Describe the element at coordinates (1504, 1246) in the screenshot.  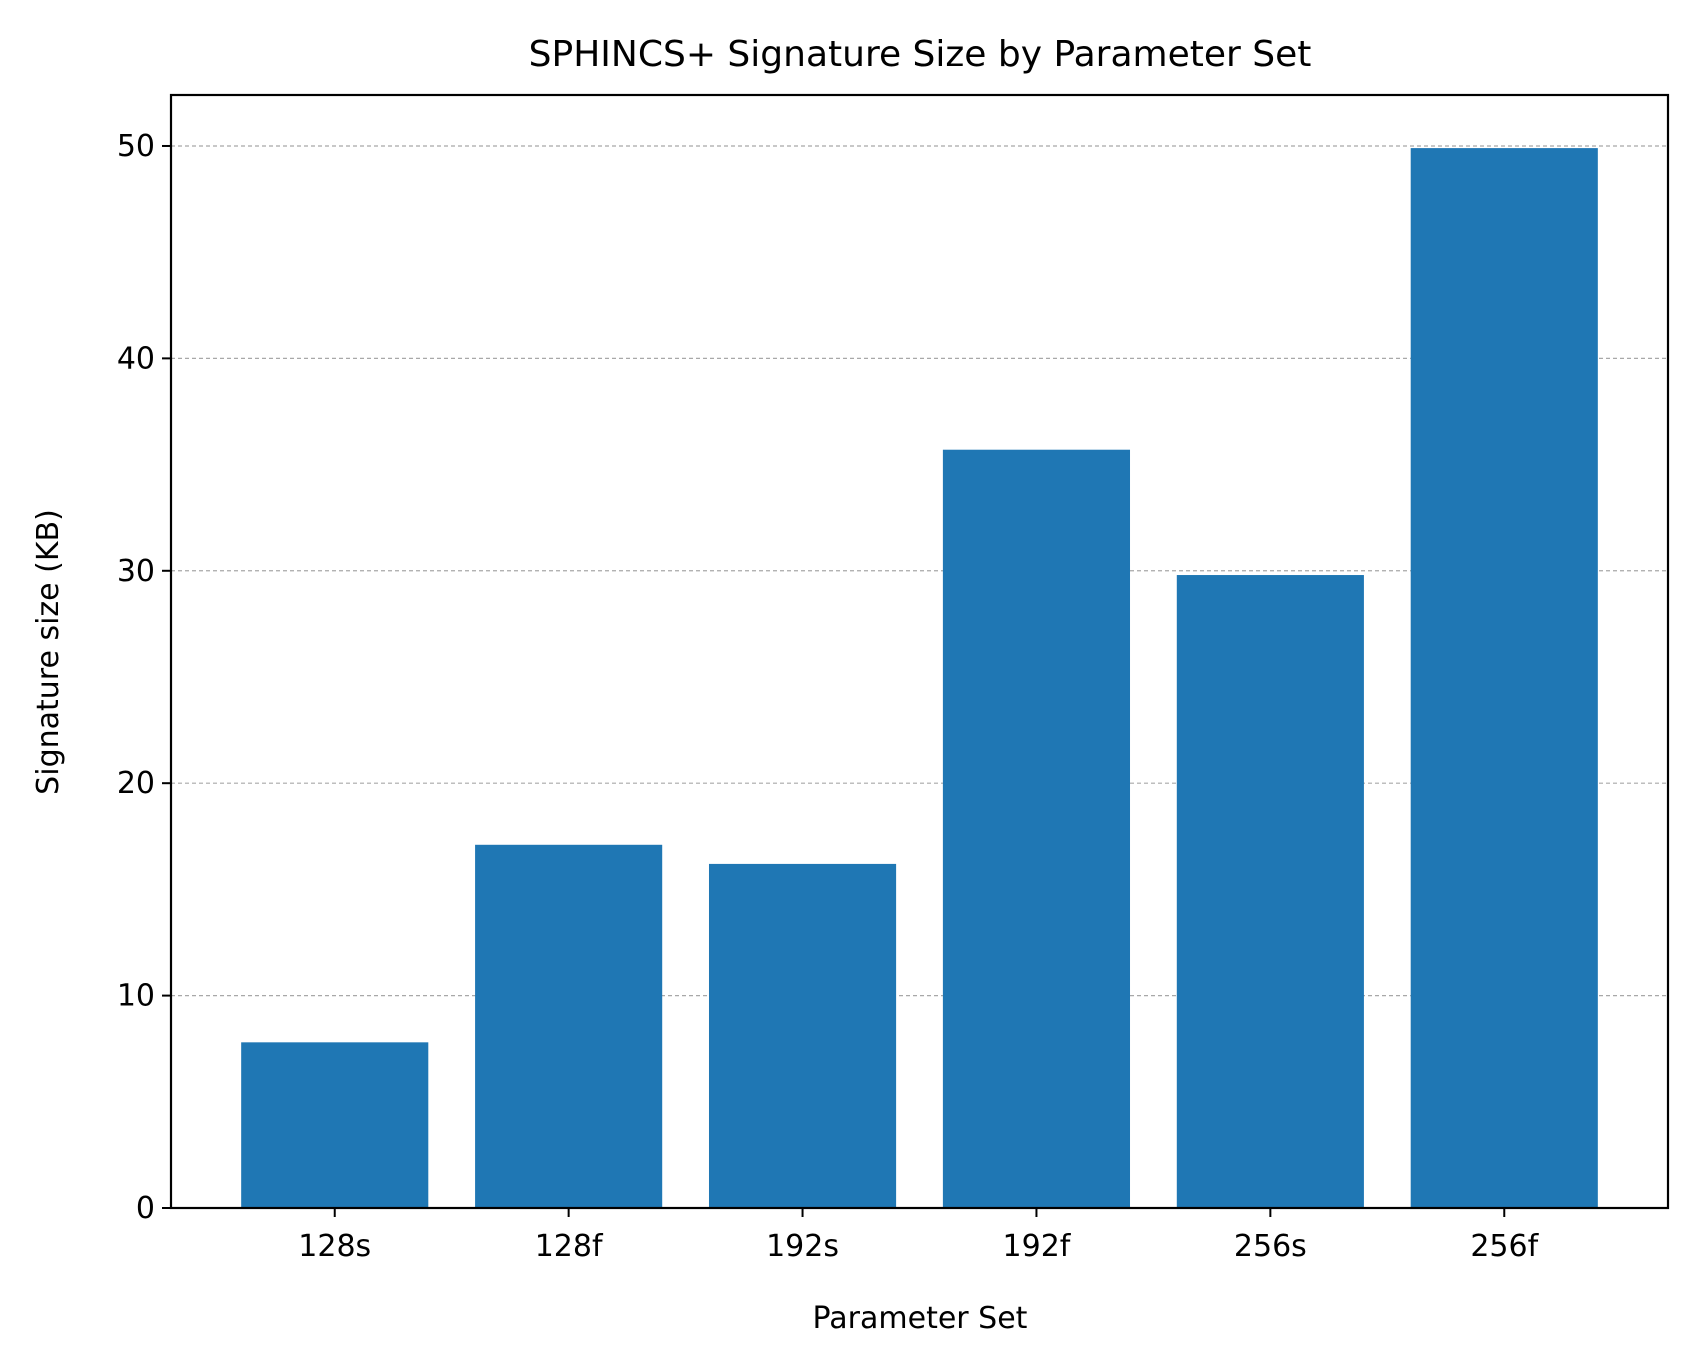
I see `x-tick-label: 256f` at that location.